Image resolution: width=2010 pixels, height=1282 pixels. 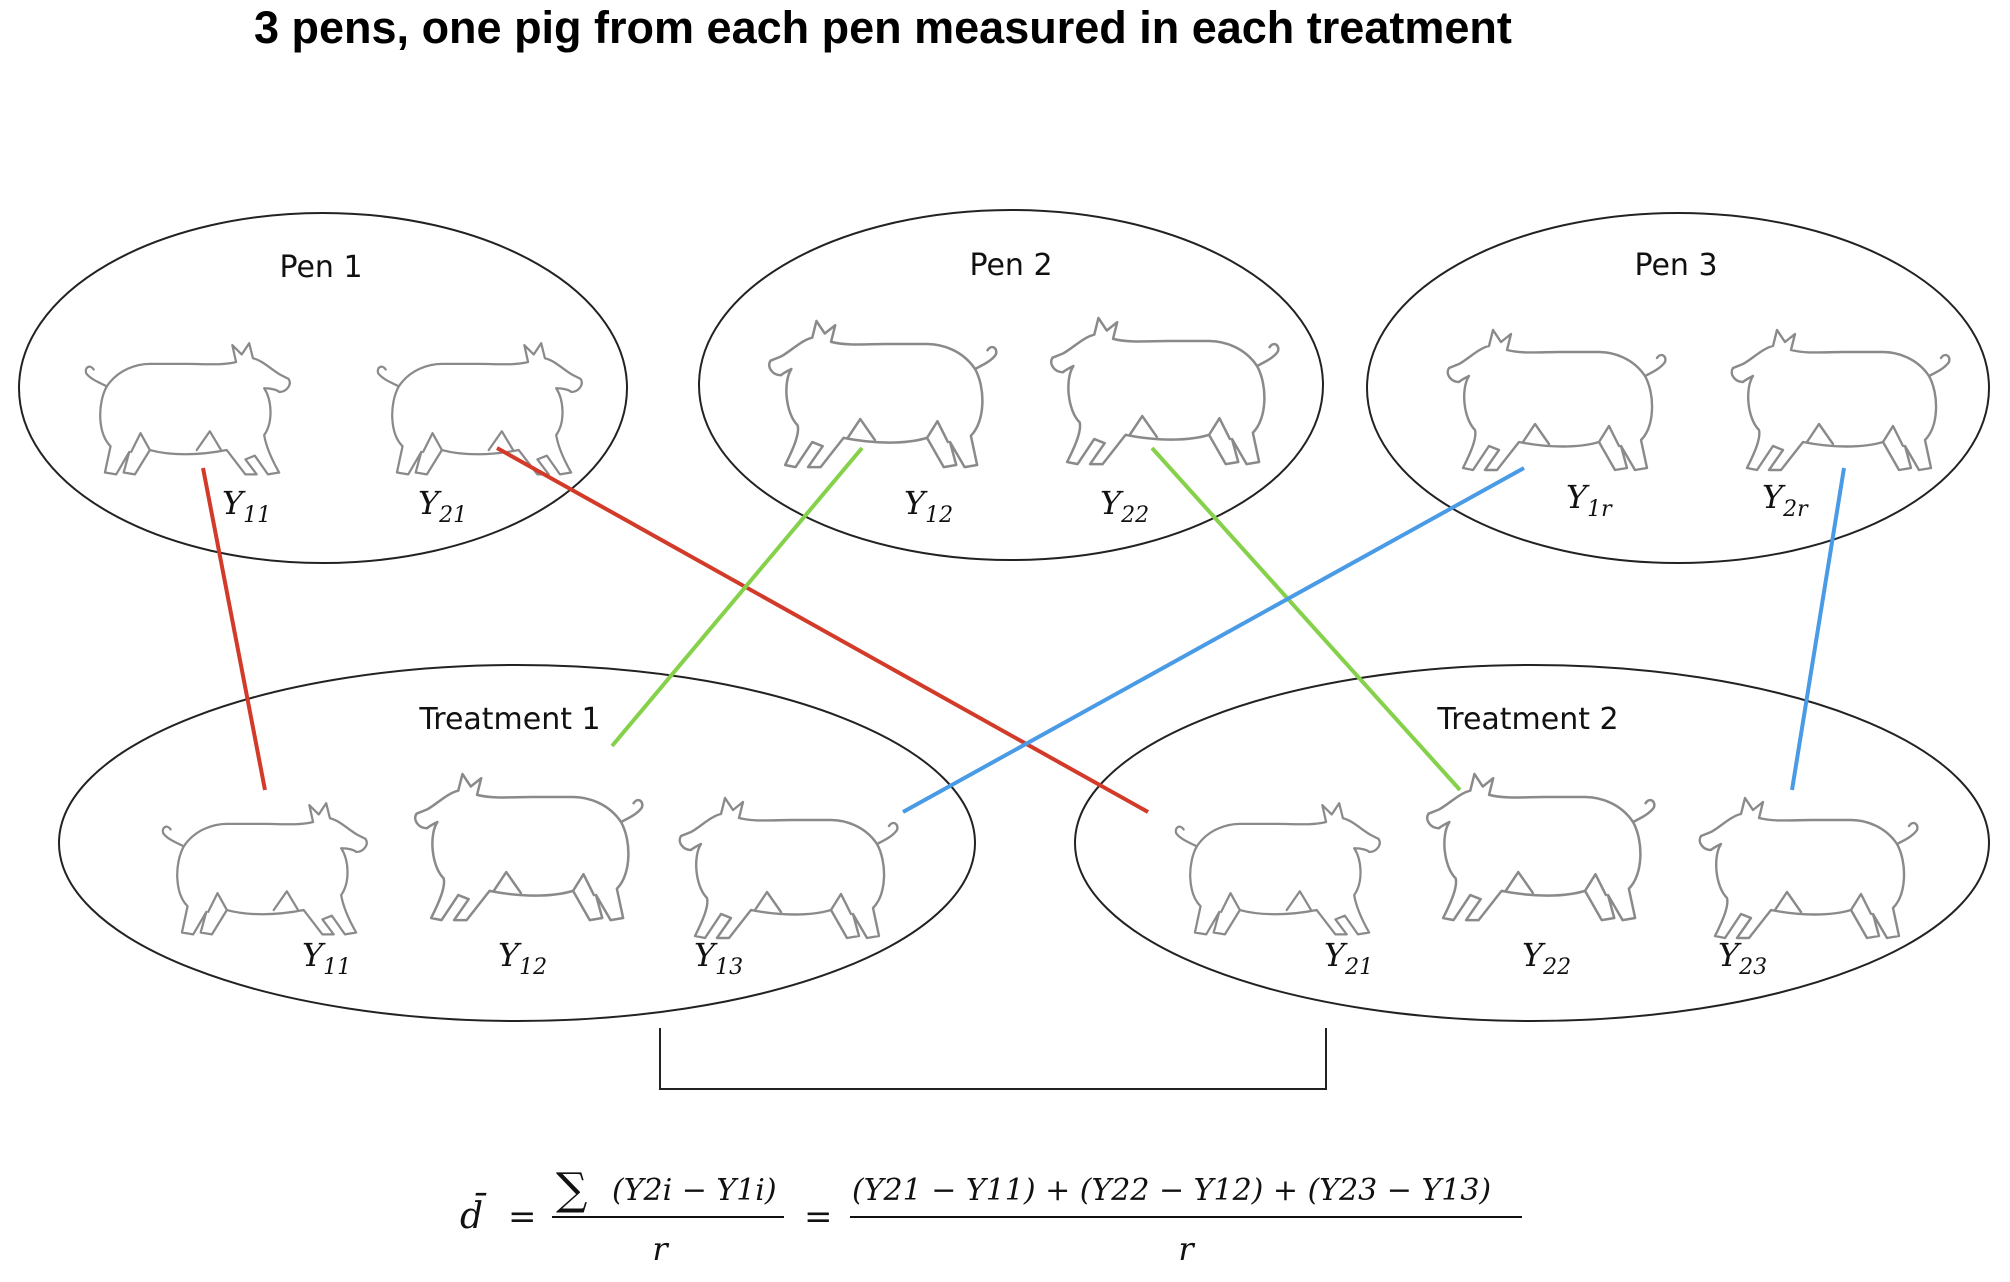 I want to click on pen-3-pig-2-icon, so click(x=1840, y=400).